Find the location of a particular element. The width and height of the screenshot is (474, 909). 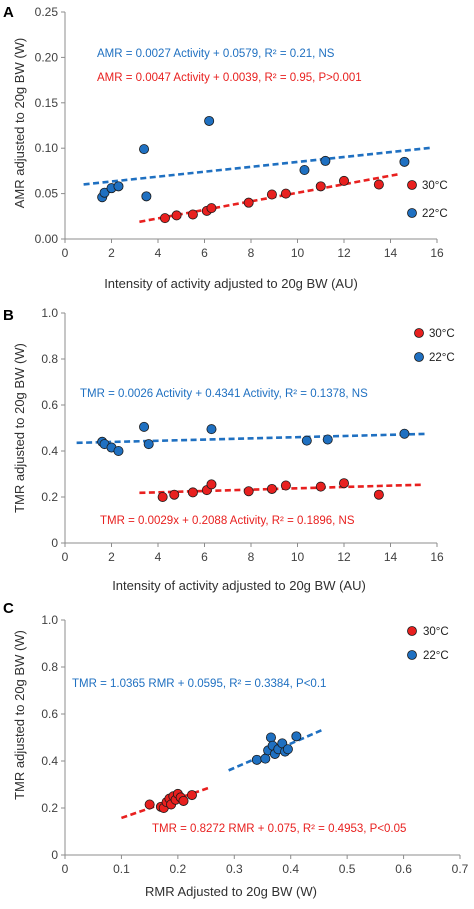

panel-b-y-tick-label: 0.4 is located at coordinates (49, 451).